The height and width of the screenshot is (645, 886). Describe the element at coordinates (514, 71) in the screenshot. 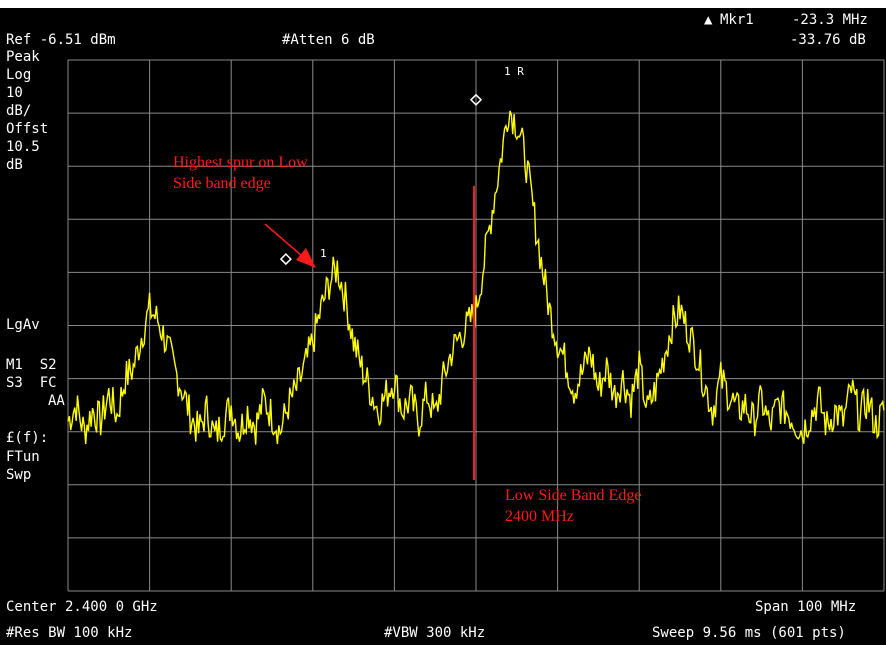

I see `marker-ref-label: 1 R` at that location.